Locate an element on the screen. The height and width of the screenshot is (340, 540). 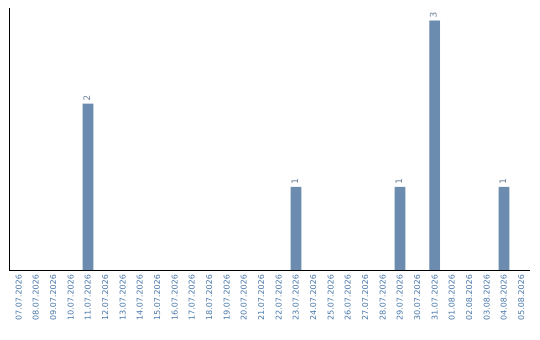
x-tick-label: 31.07.2026 is located at coordinates (435, 297).